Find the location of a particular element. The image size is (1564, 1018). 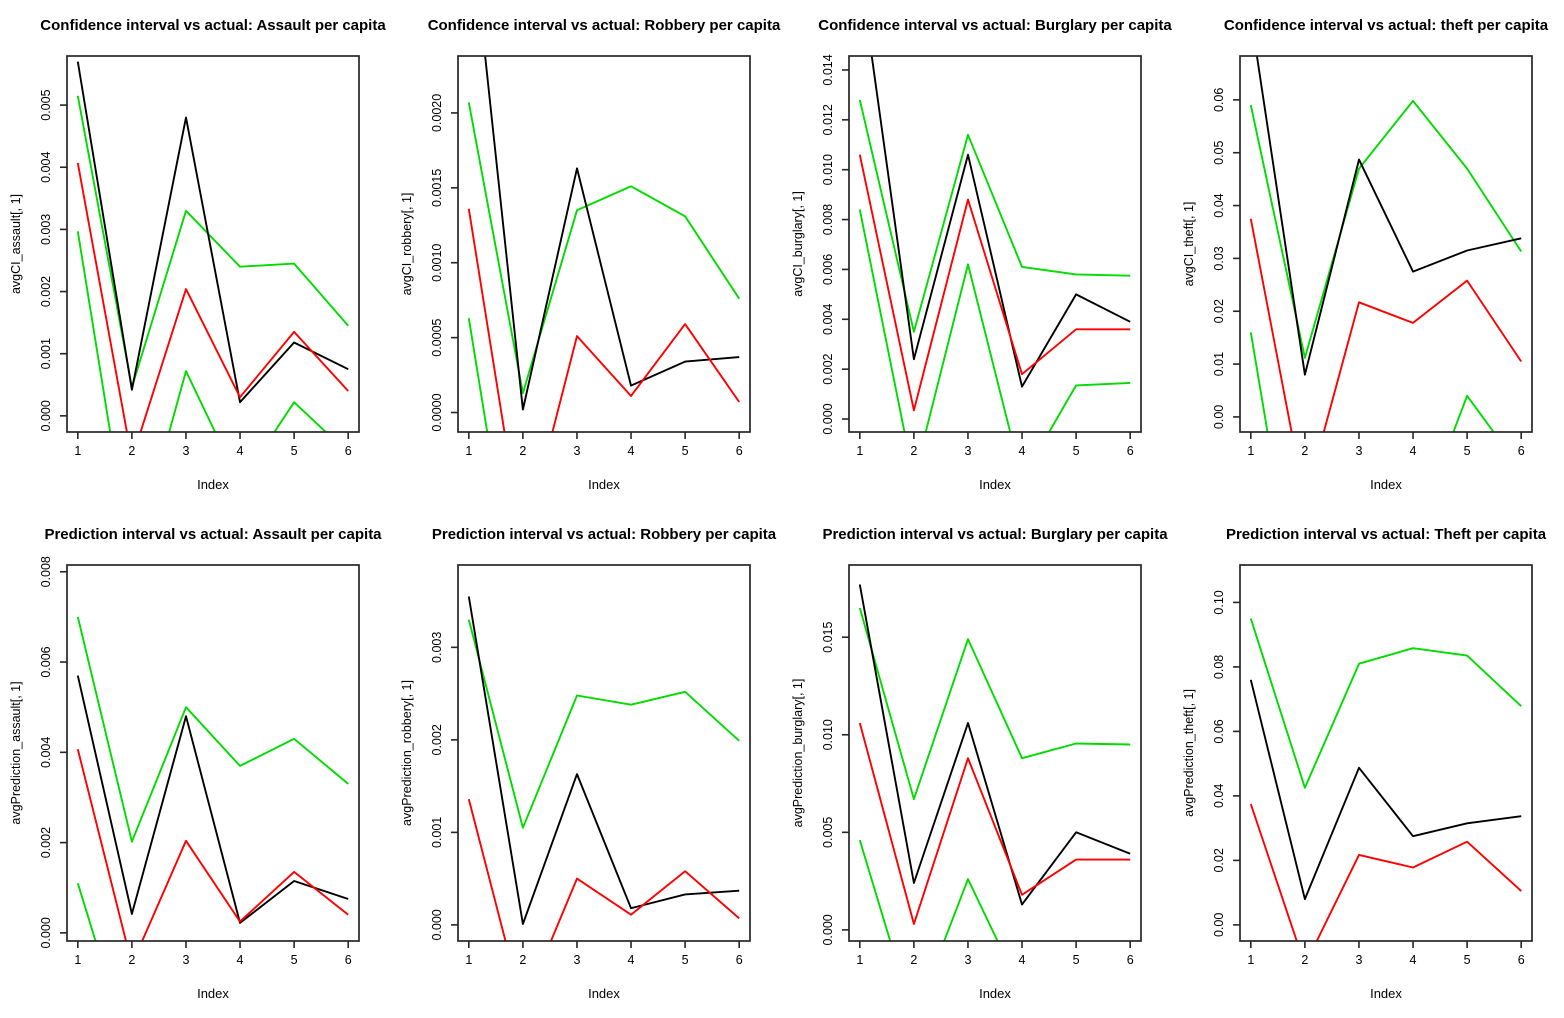

y-tick-label: 0.10 is located at coordinates (1219, 602).